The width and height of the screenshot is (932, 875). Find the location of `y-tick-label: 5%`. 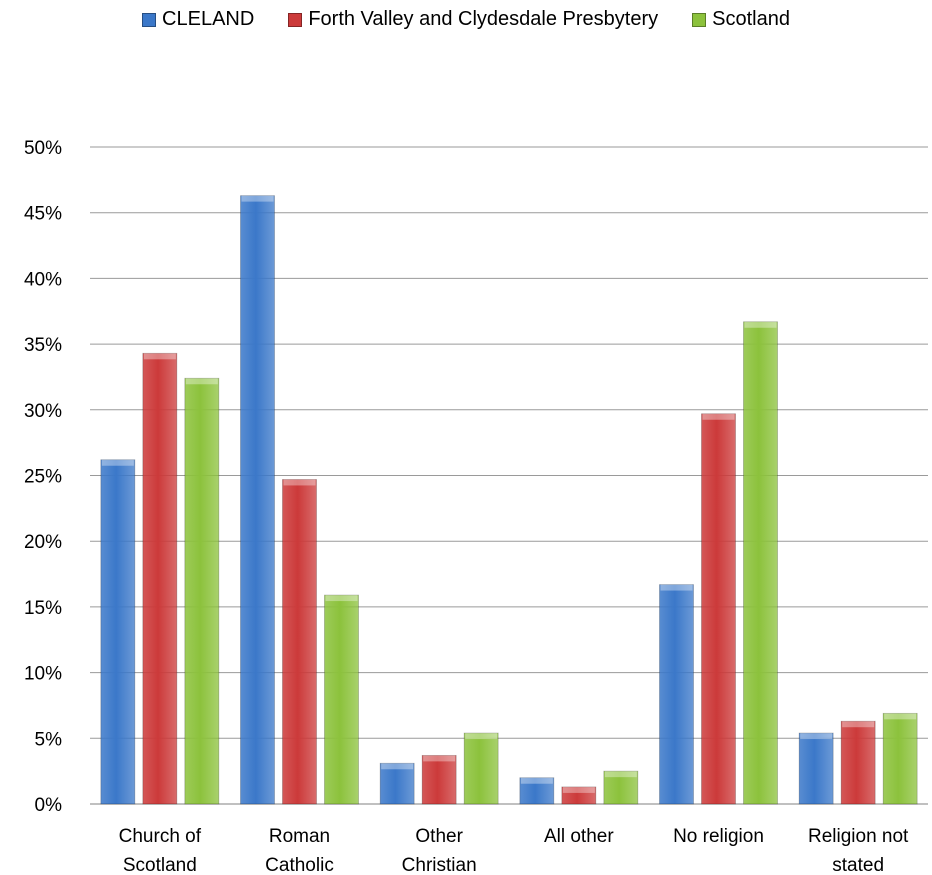

y-tick-label: 5% is located at coordinates (49, 739).